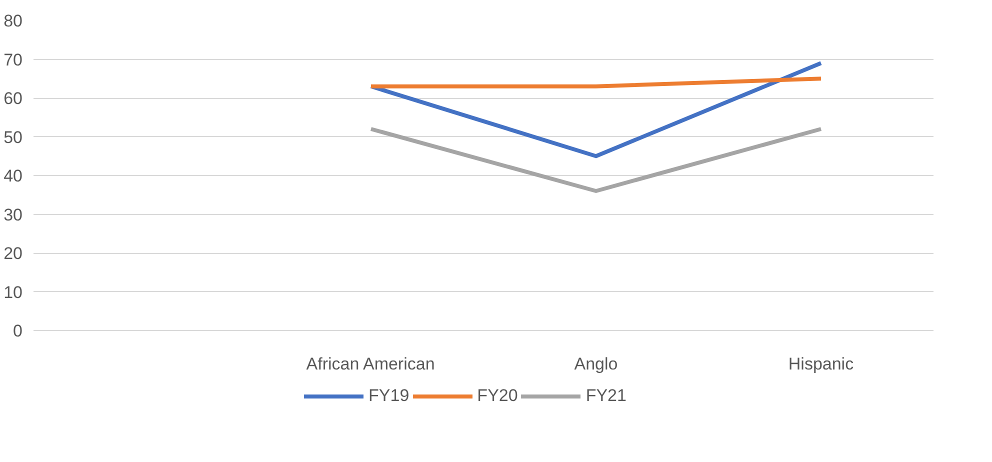 The image size is (992, 462). I want to click on y-tick-label: 80, so click(13, 21).